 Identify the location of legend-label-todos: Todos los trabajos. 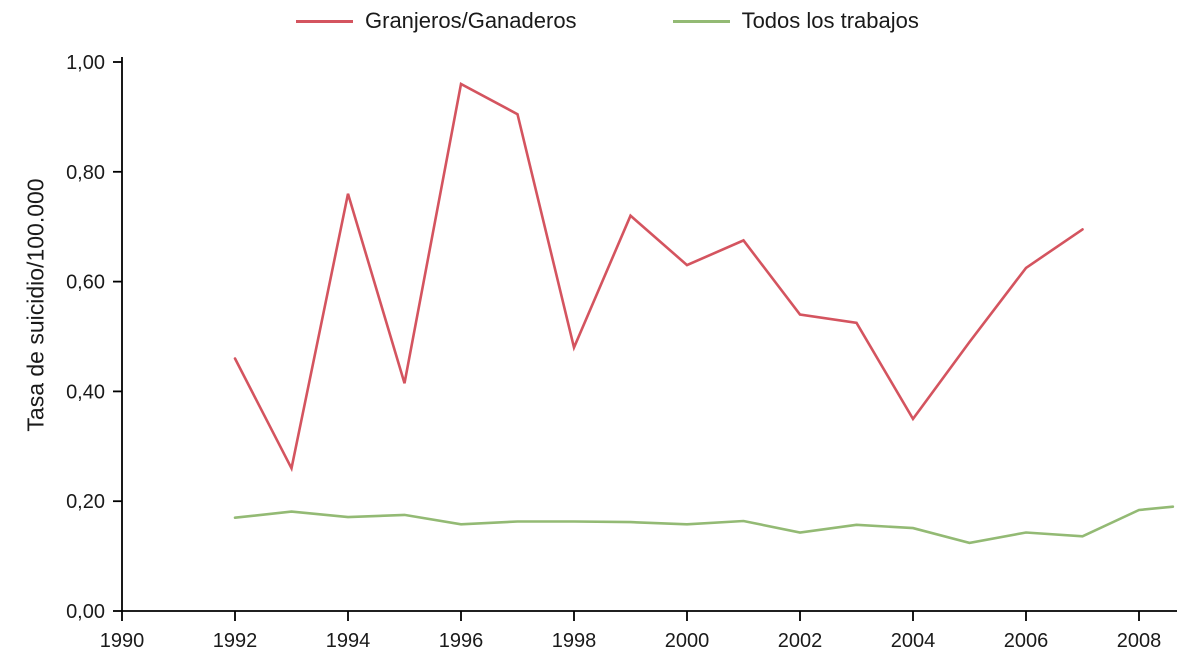
(830, 20).